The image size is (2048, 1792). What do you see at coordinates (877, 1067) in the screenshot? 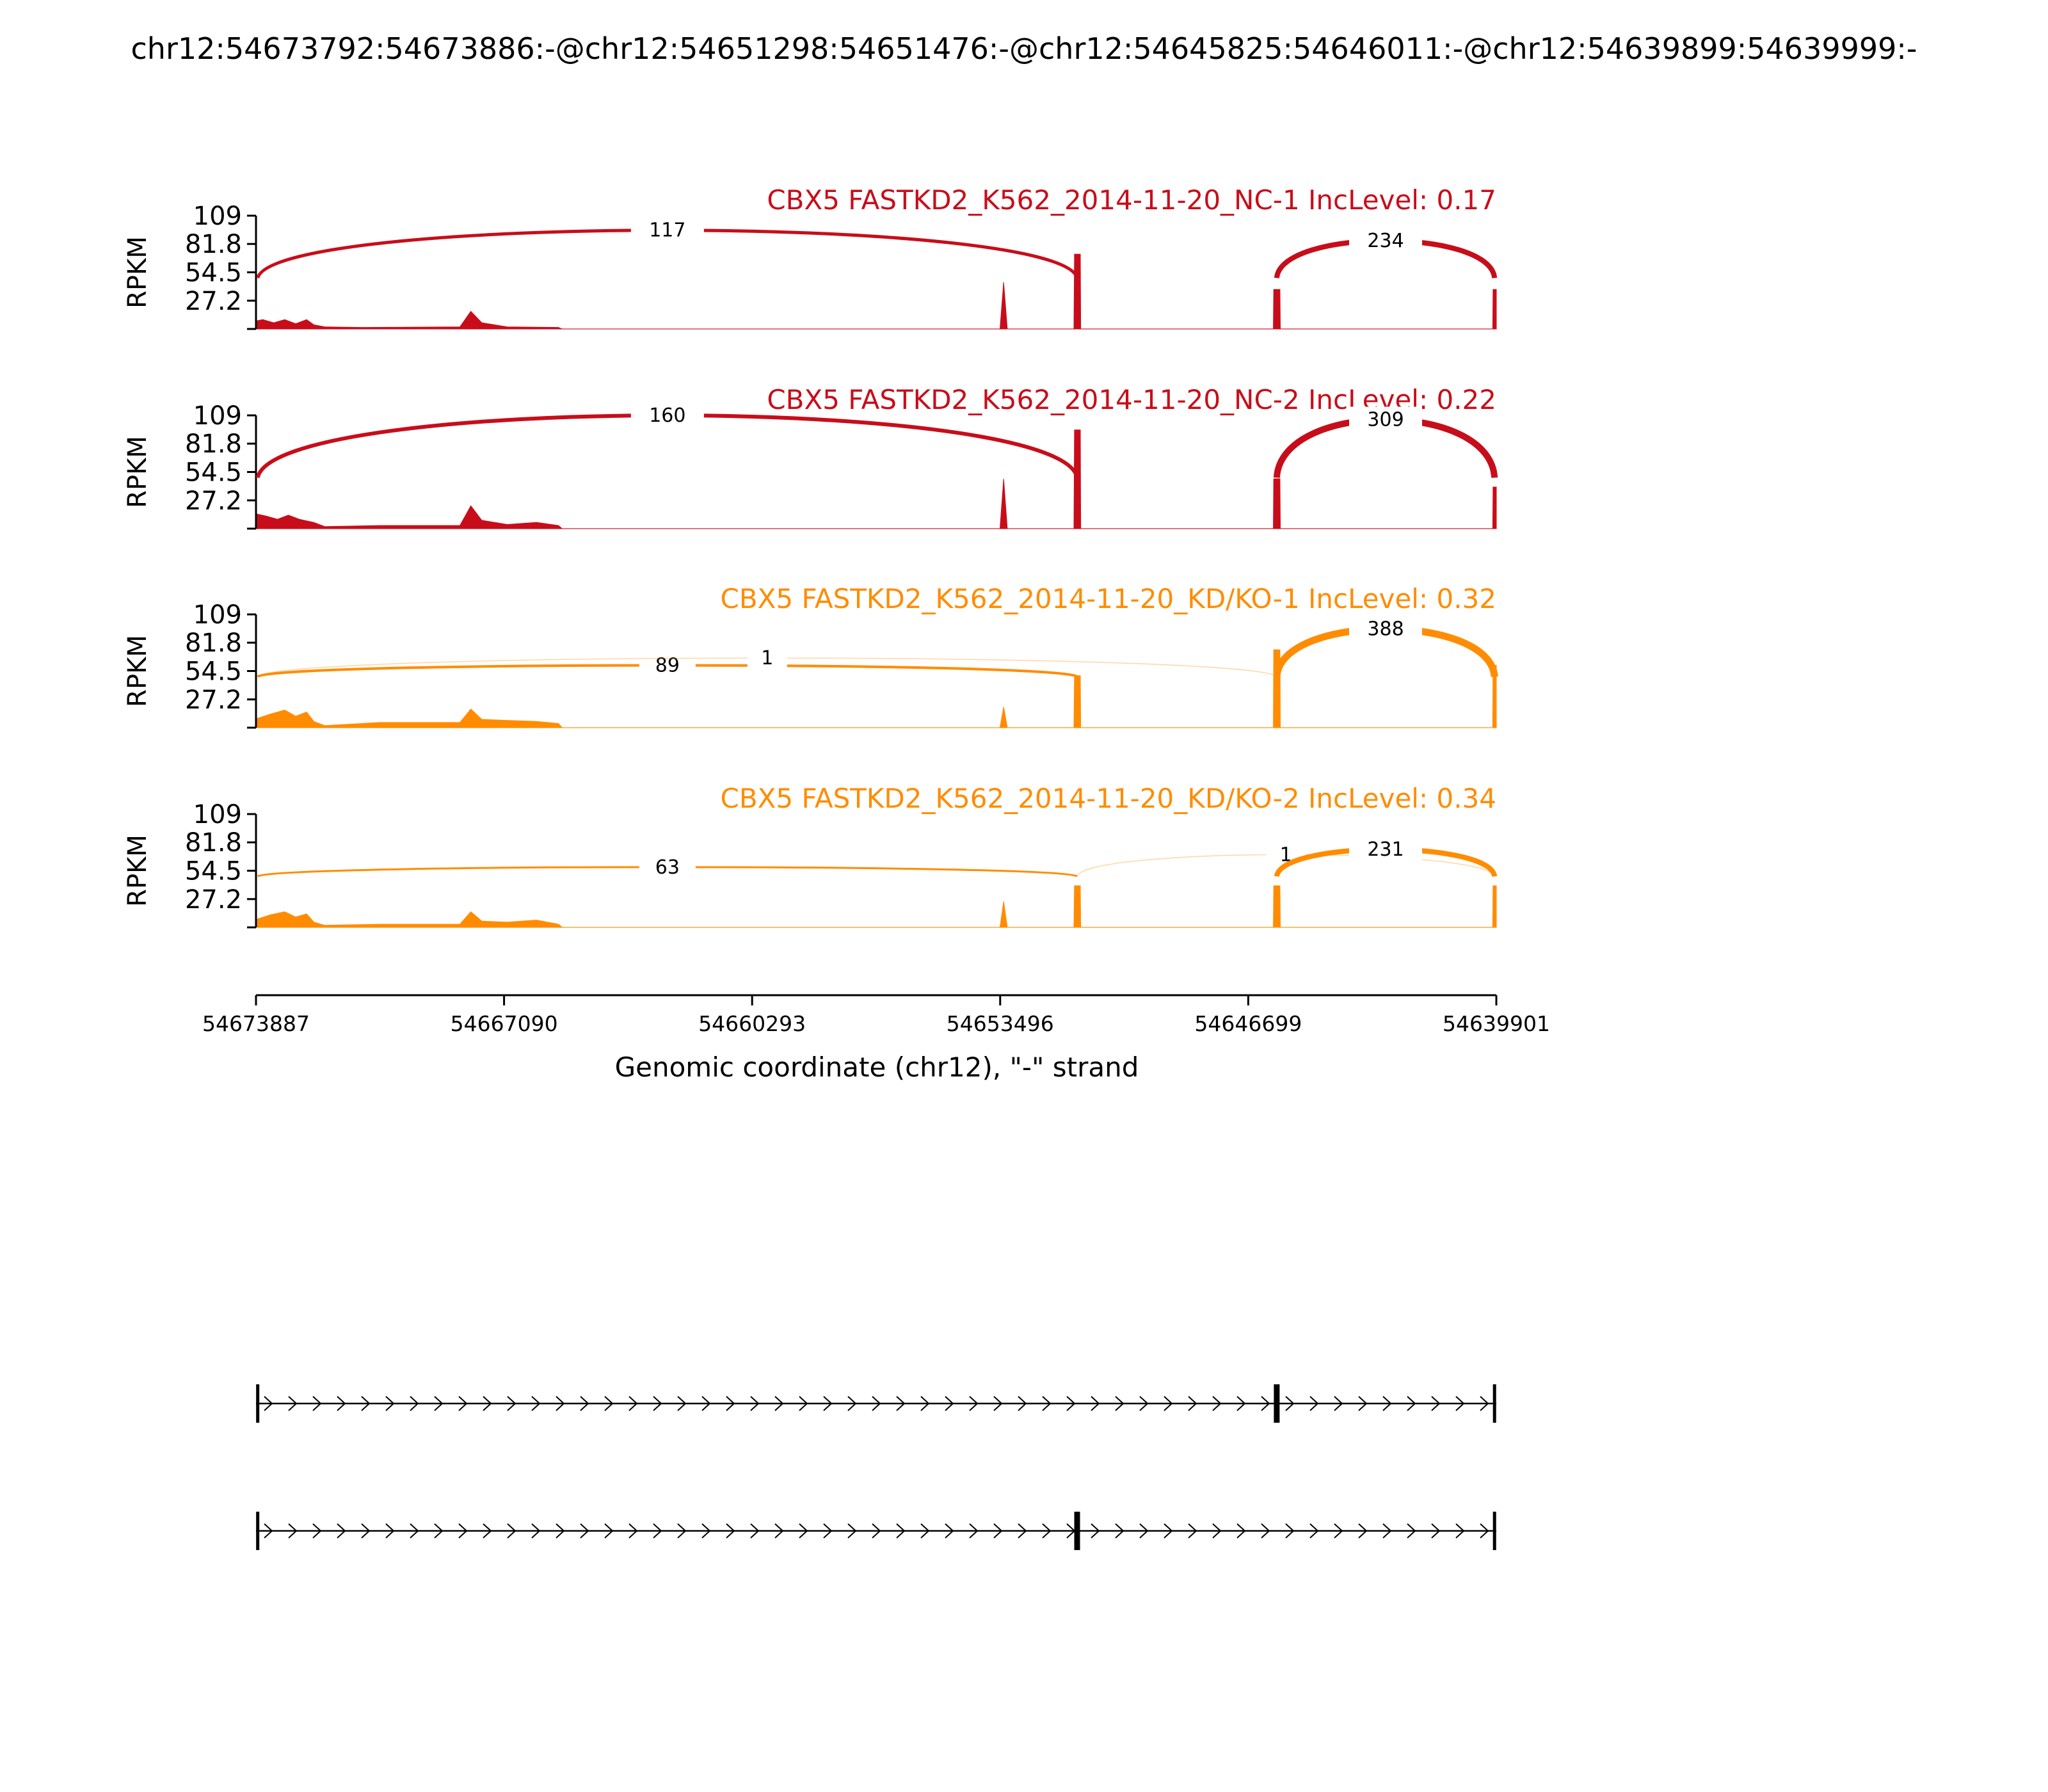
I see `x-axis-label: Genomic coordinate (chr12), "-" strand` at bounding box center [877, 1067].